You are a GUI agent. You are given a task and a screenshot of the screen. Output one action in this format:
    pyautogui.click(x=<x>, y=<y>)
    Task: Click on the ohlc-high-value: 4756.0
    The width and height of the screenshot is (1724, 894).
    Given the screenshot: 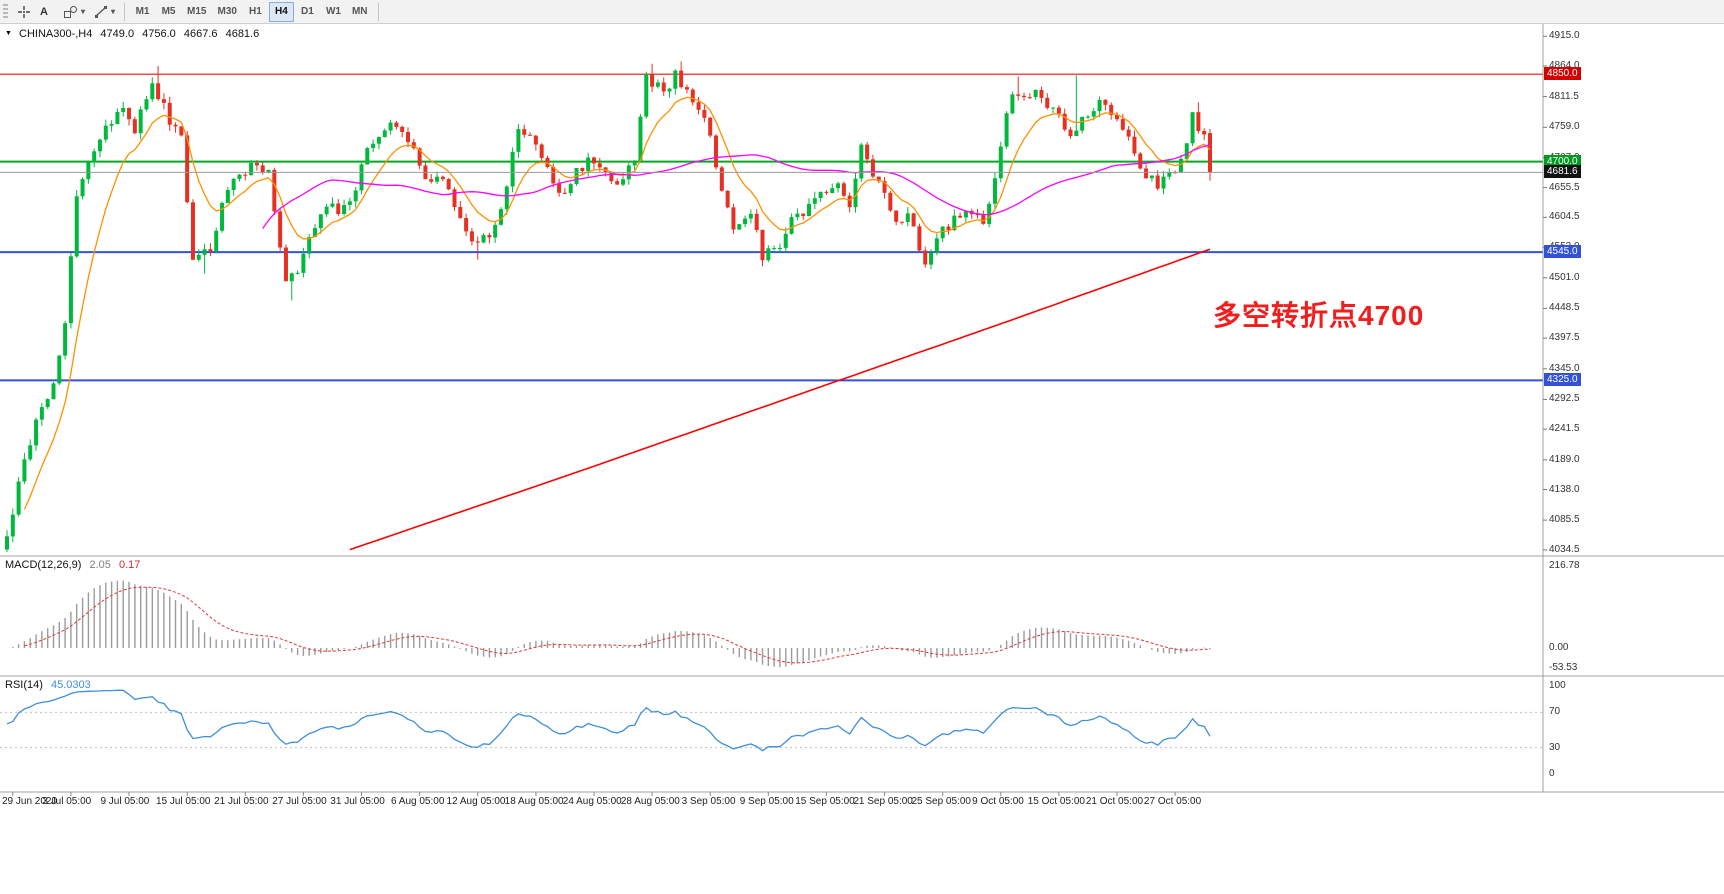 What is the action you would take?
    pyautogui.click(x=159, y=34)
    